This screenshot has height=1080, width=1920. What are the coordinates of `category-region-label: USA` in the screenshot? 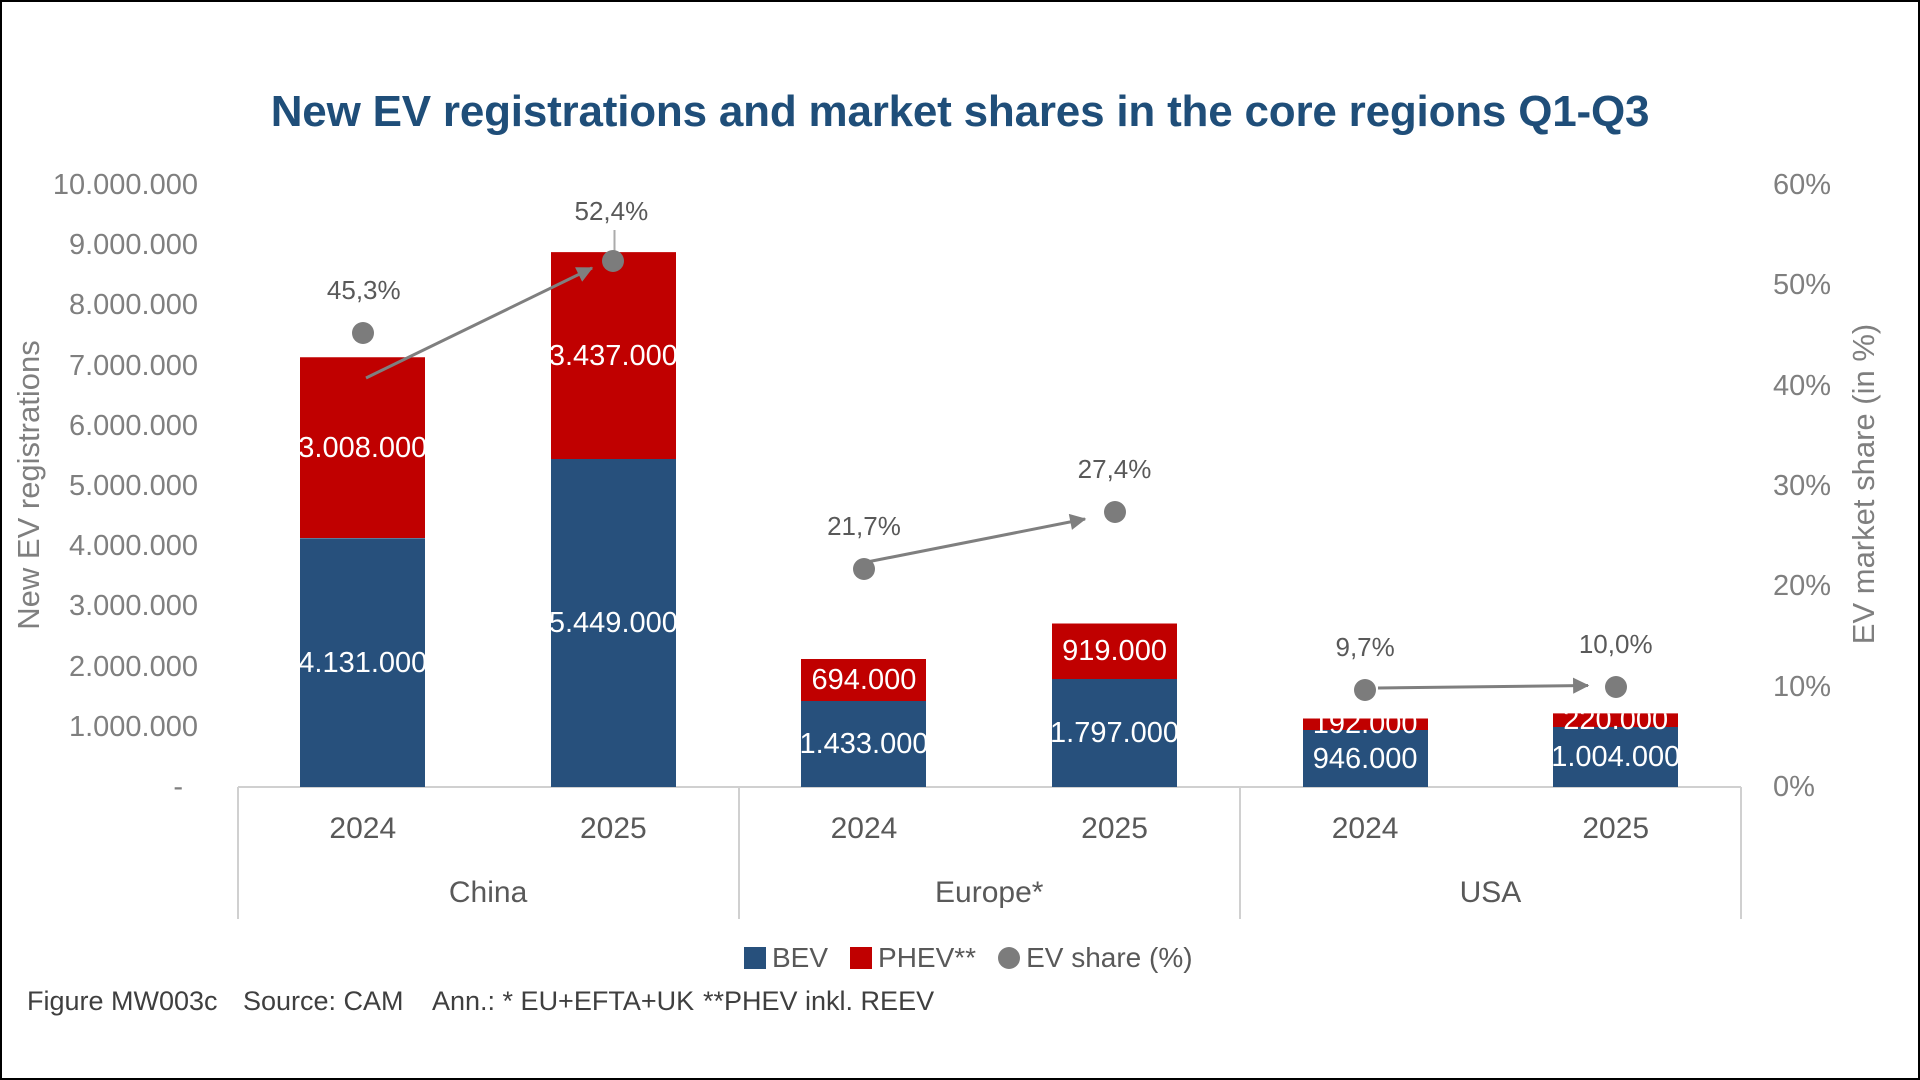 It's located at (1490, 892).